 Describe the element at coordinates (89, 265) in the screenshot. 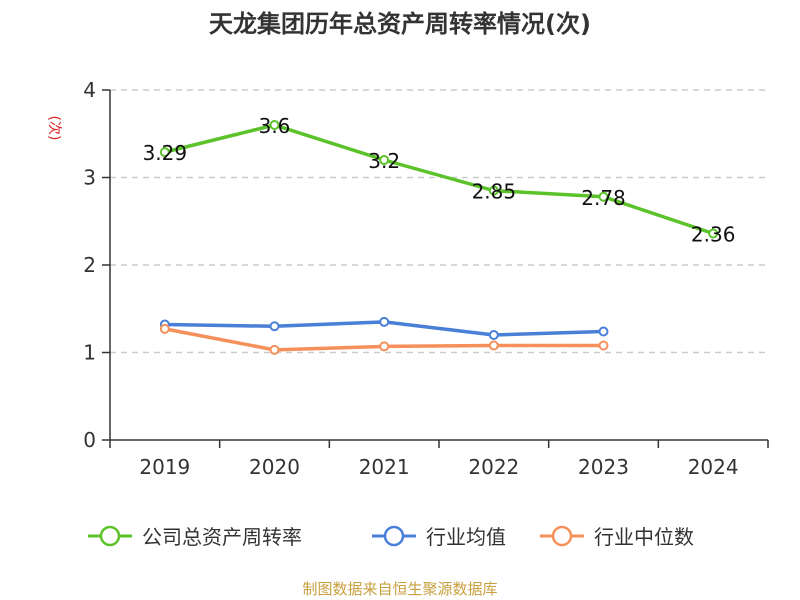

I see `y-tick-label: 2` at that location.